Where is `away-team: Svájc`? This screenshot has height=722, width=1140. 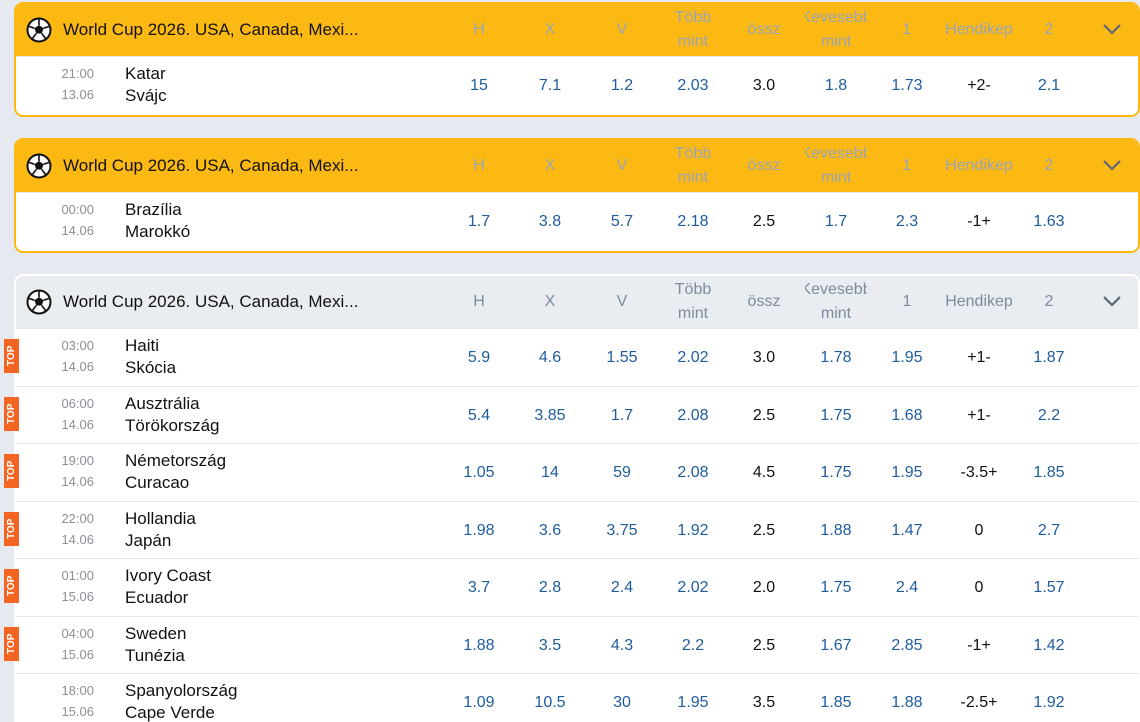
away-team: Svájc is located at coordinates (146, 95).